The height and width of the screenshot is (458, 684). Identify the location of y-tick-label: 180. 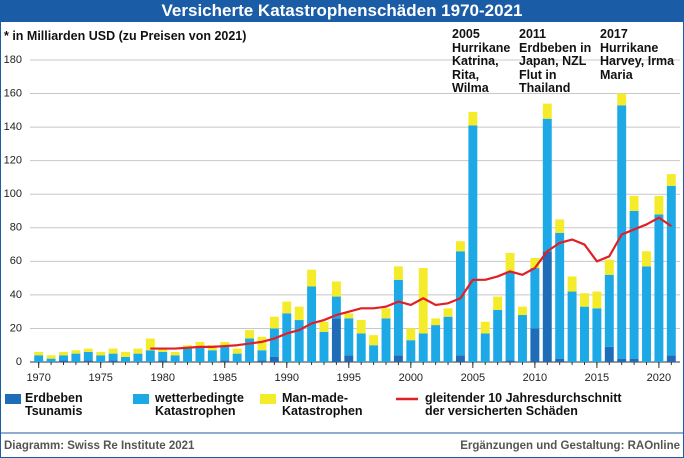
(13, 60).